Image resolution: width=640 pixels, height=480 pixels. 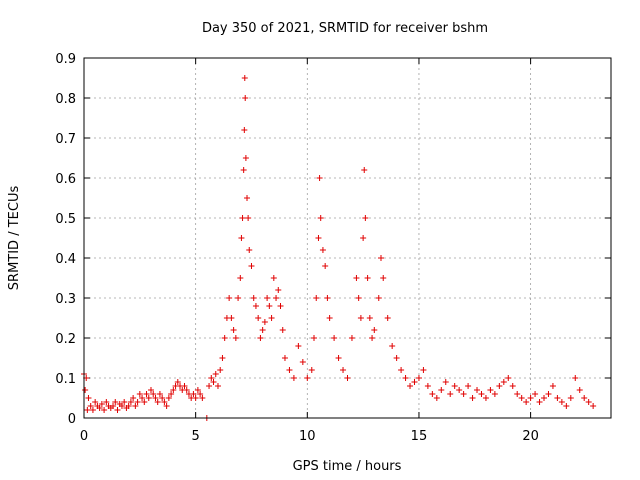 I want to click on y-tick-label: 0.3, so click(x=65, y=299).